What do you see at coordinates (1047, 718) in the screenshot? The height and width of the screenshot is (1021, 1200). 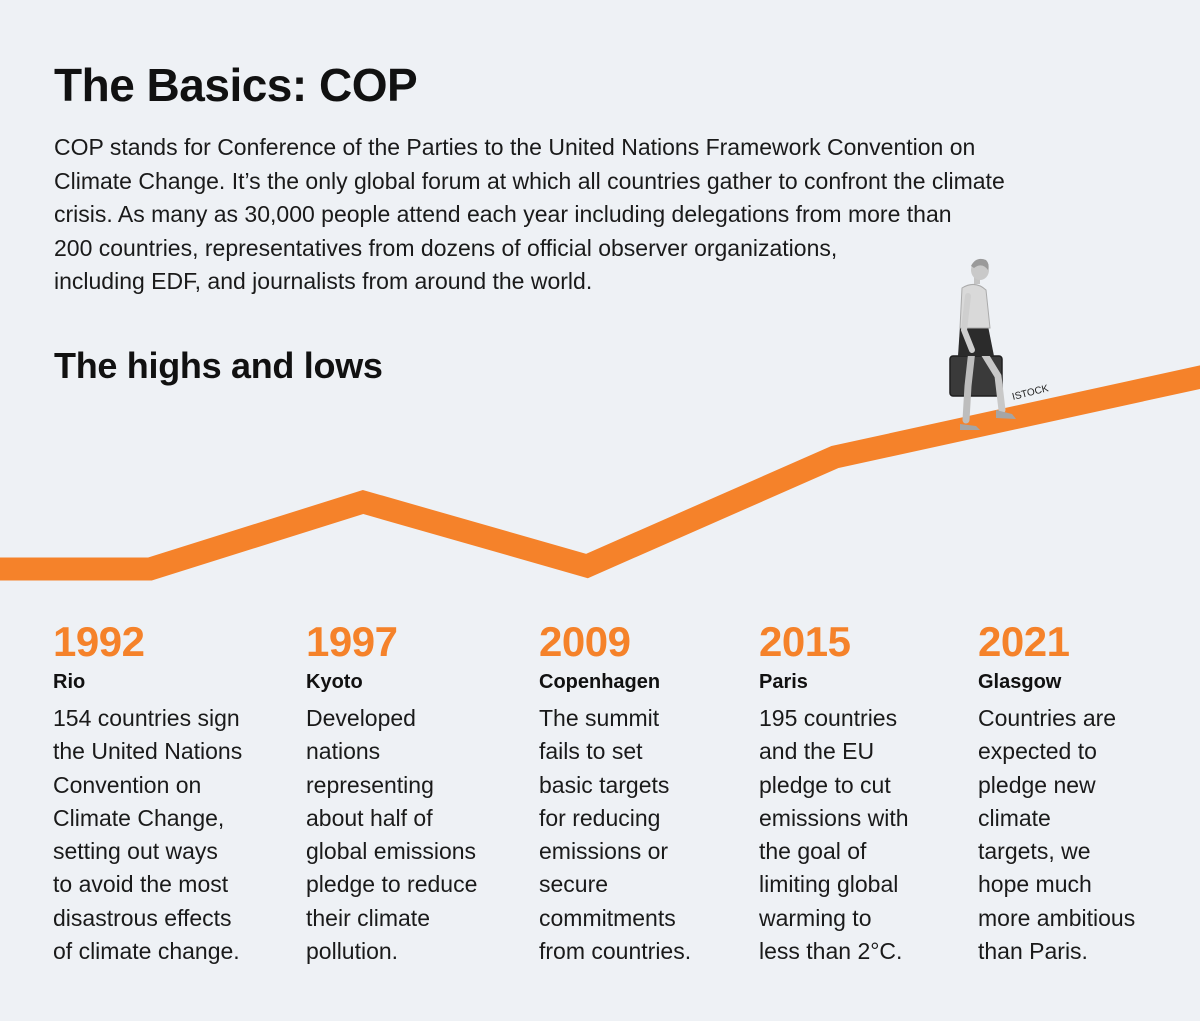 I see `description-line: Countries are` at bounding box center [1047, 718].